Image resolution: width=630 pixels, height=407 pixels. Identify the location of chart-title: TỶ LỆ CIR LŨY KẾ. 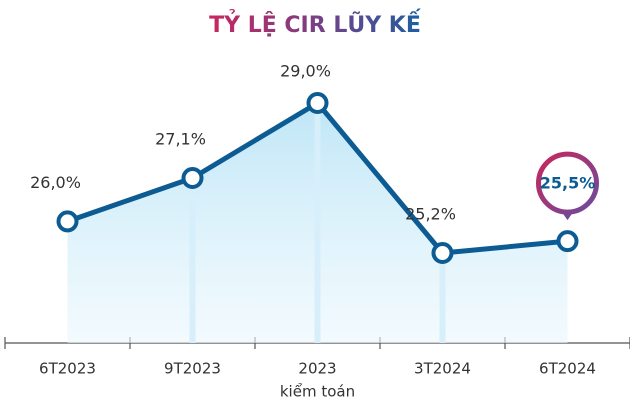
(315, 23).